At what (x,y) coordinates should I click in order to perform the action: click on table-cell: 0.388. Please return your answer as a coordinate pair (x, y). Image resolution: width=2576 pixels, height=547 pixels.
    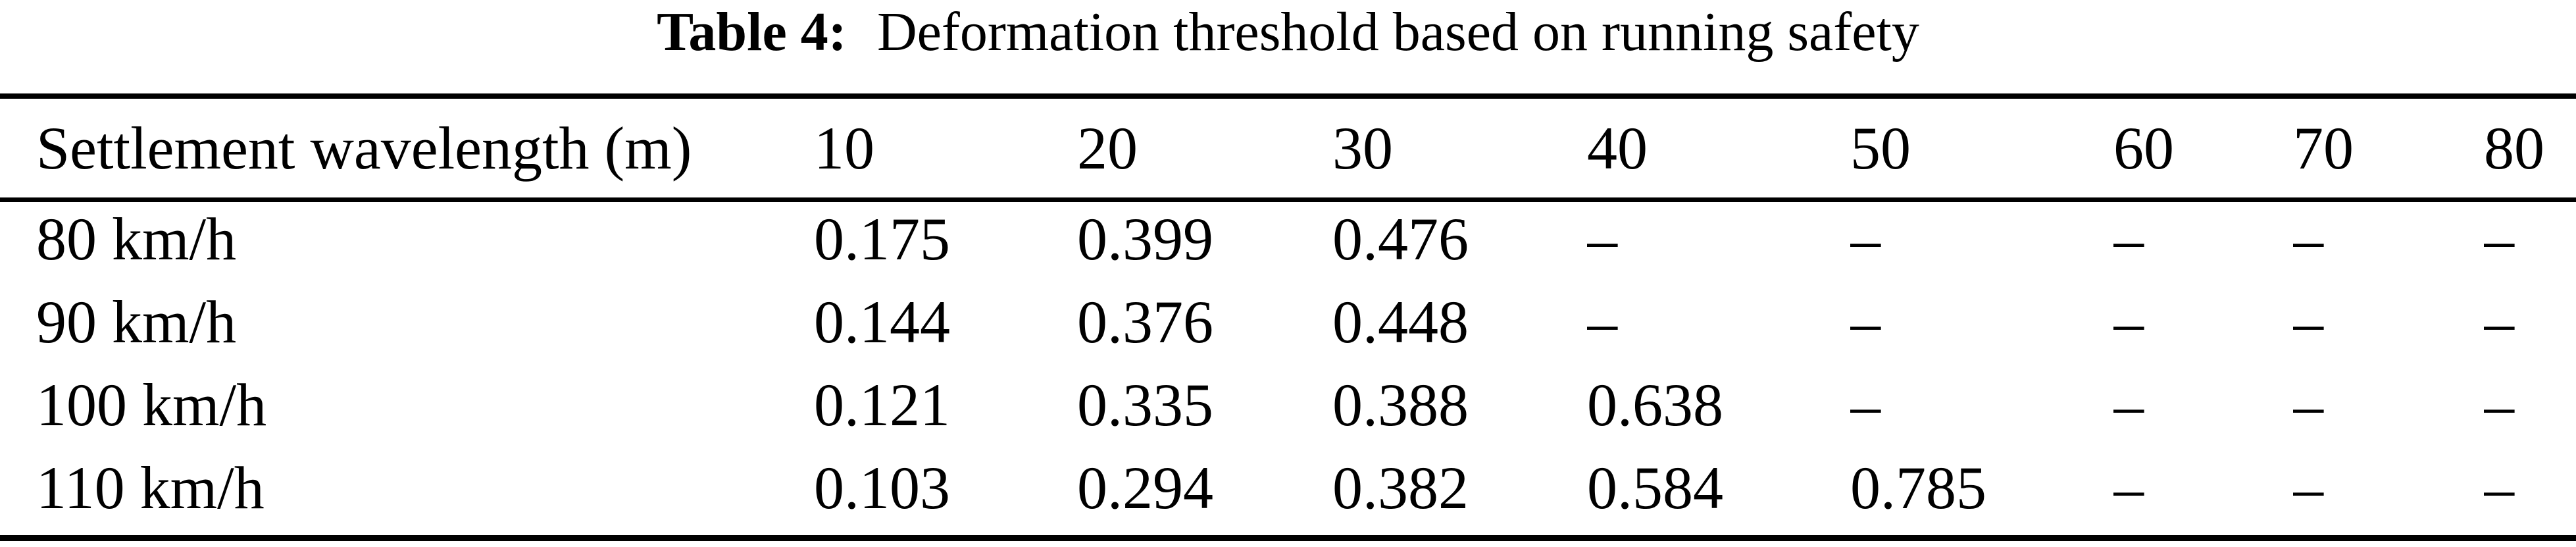
    Looking at the image, I should click on (1400, 404).